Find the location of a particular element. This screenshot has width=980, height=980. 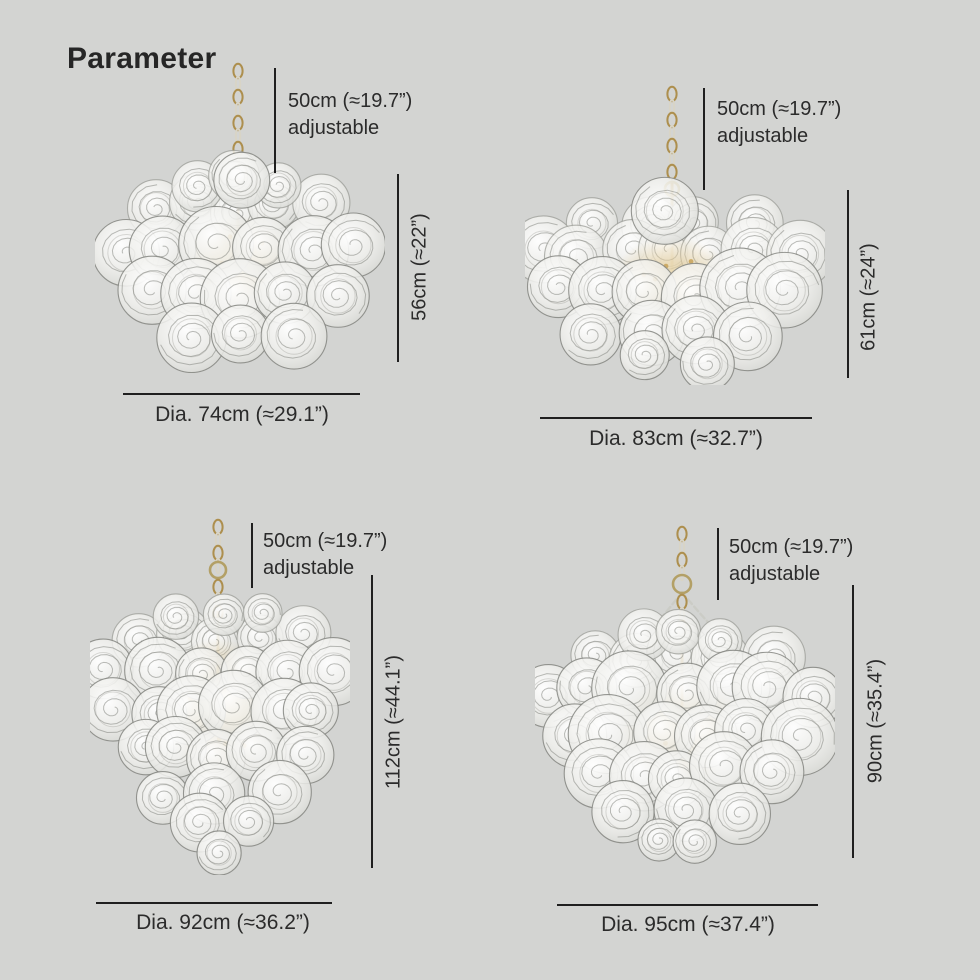

chandelier-image-74cm is located at coordinates (240, 217).